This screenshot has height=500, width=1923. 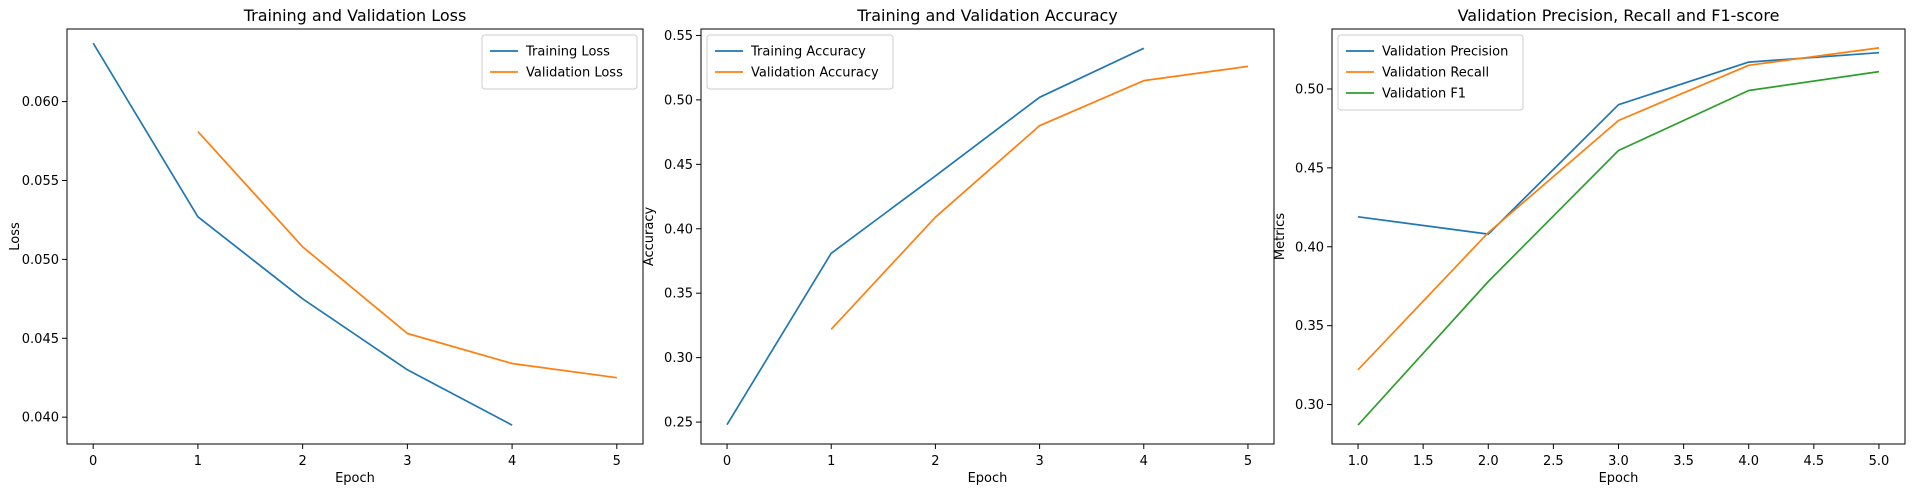 I want to click on legend-entry: Validation Accuracy, so click(x=815, y=73).